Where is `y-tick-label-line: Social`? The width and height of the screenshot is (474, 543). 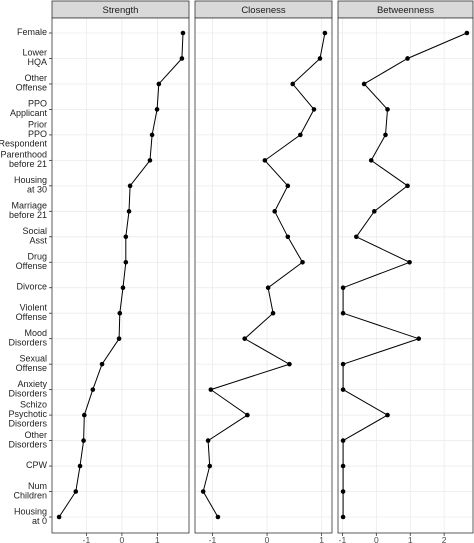
y-tick-label-line: Social is located at coordinates (34, 231).